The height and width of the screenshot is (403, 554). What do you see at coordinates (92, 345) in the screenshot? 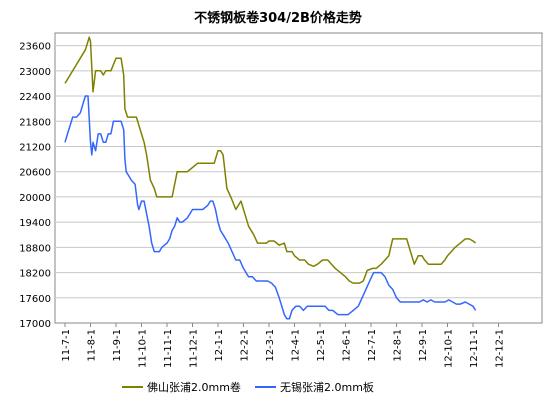
I see `x-tick-label: 11-8-1` at bounding box center [92, 345].